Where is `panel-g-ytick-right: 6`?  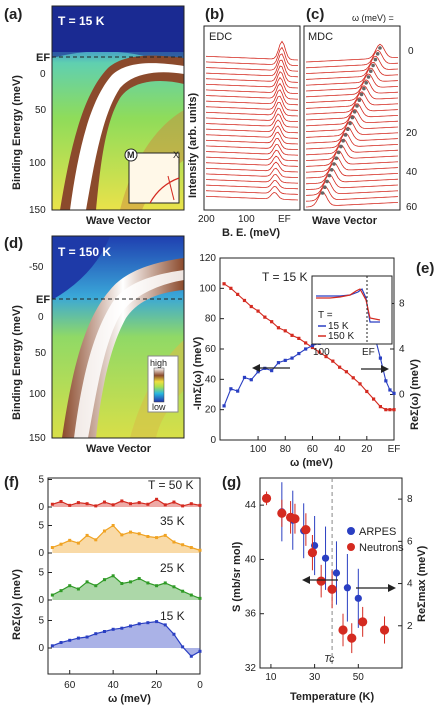 panel-g-ytick-right: 6 is located at coordinates (410, 541).